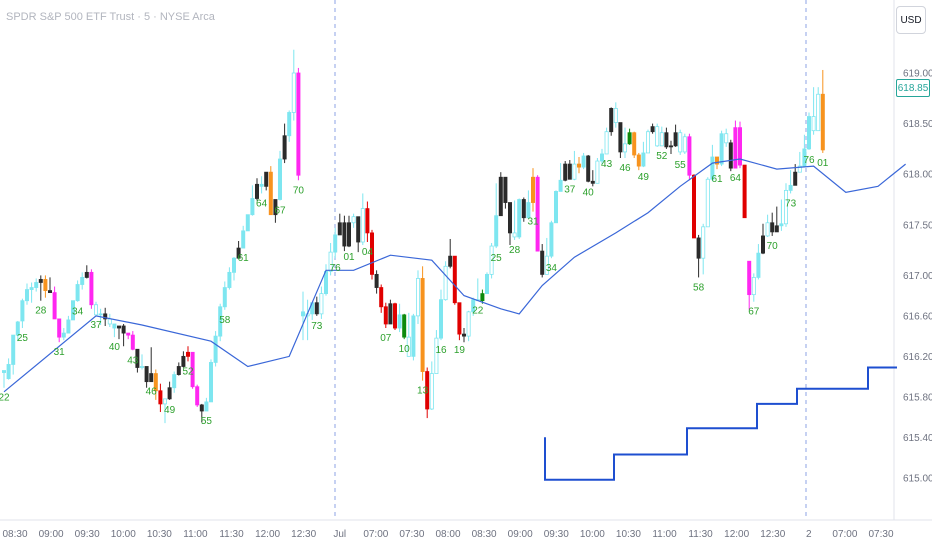  Describe the element at coordinates (299, 190) in the screenshot. I see `bar-count-label: 70` at that location.